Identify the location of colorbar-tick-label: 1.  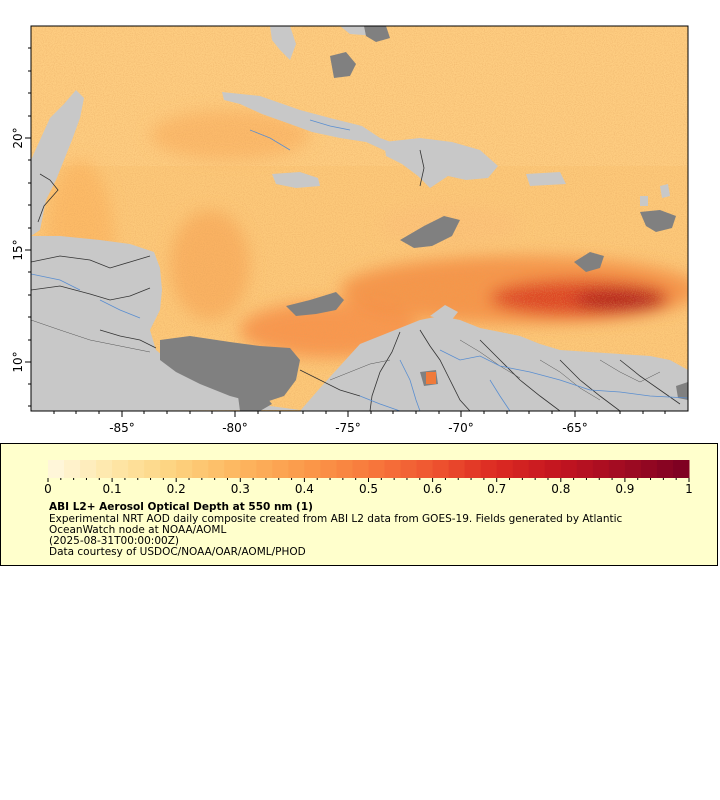
(689, 489).